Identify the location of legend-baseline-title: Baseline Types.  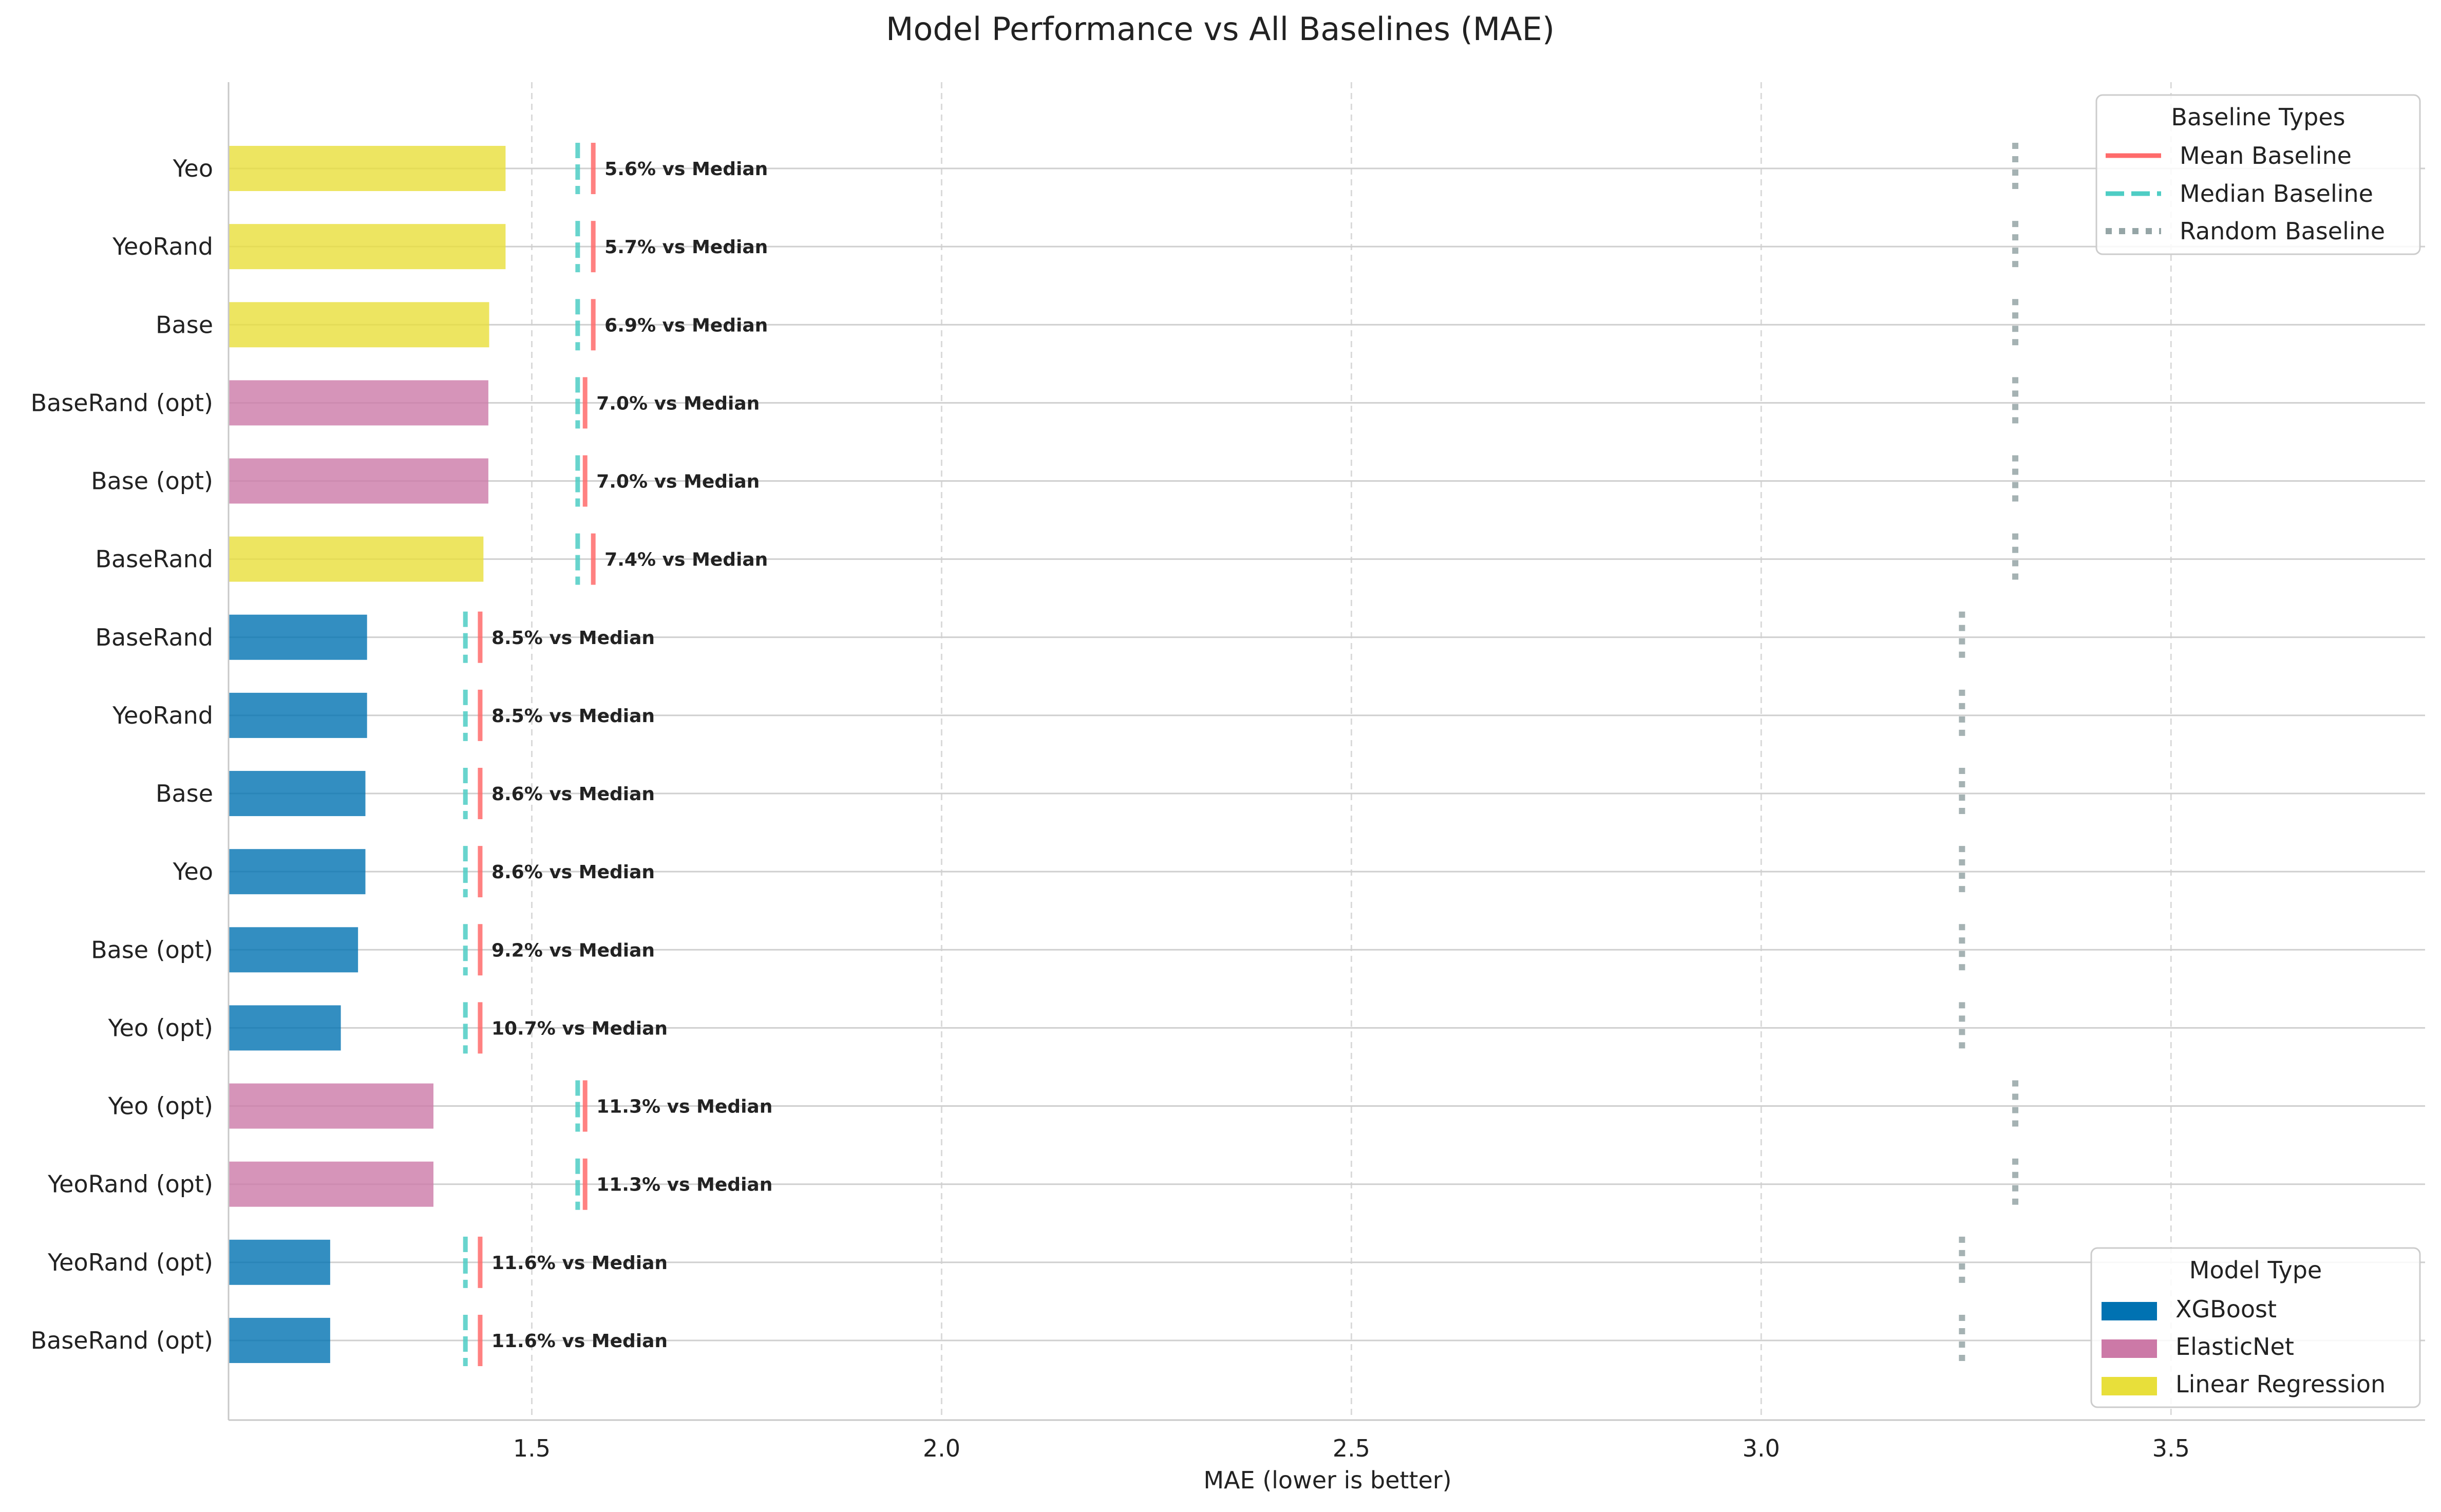
(2258, 117).